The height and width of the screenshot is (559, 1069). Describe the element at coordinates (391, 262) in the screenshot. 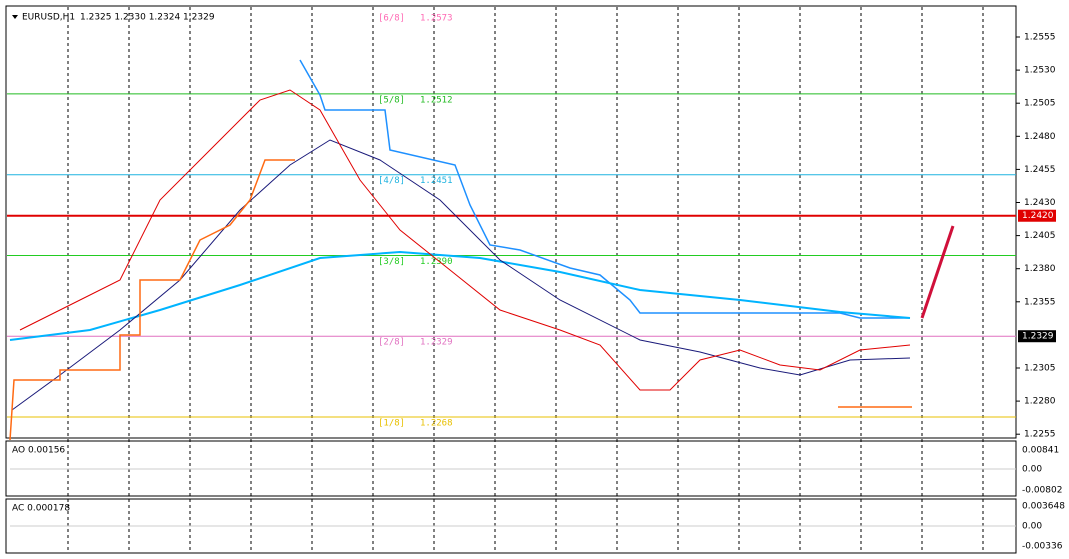

I see `level-name: [3/8]` at that location.